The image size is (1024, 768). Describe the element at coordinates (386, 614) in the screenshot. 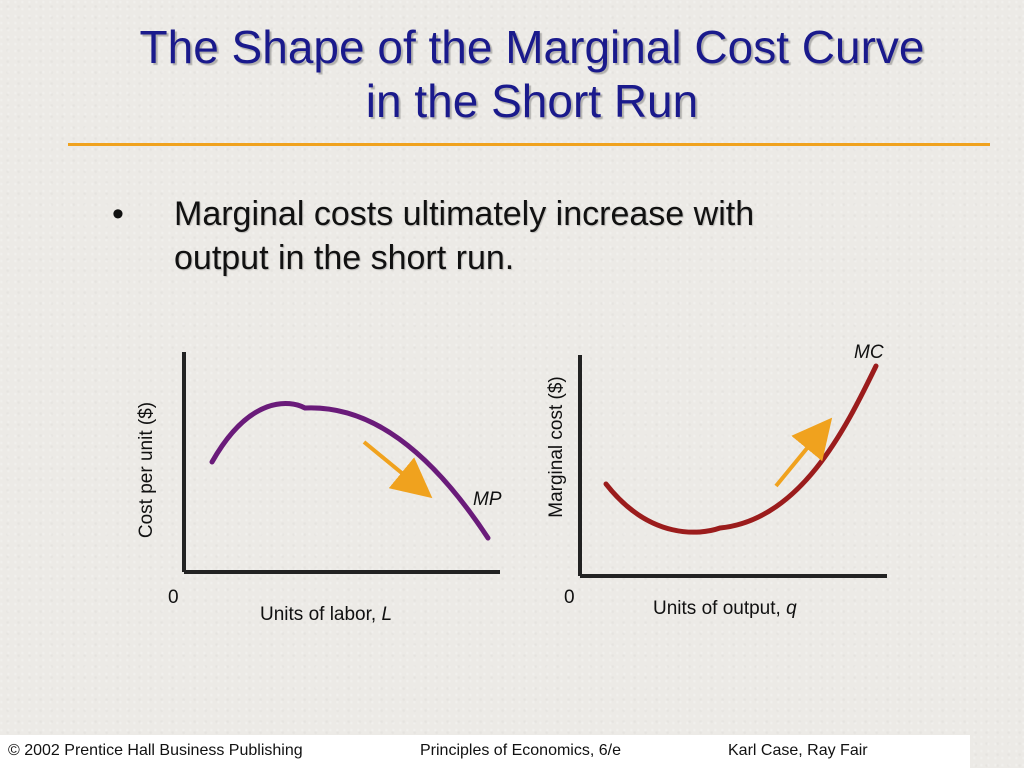

I see `left-x-axis-label-var: L` at that location.